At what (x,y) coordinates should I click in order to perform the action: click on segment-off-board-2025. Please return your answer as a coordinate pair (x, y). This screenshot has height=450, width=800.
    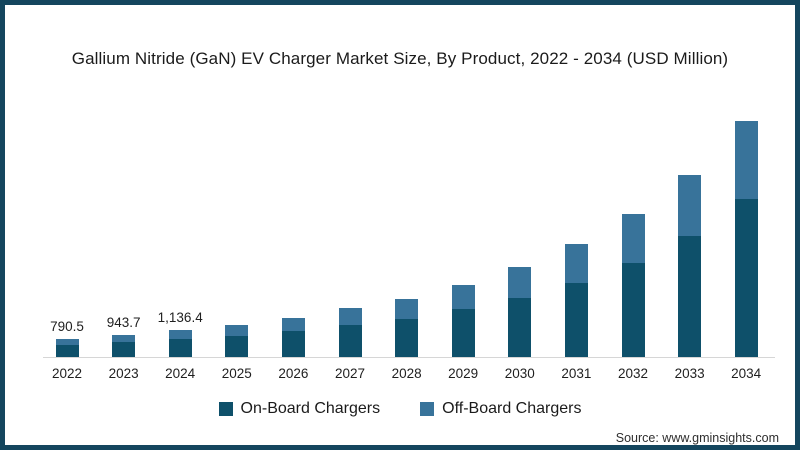
    Looking at the image, I should click on (237, 331).